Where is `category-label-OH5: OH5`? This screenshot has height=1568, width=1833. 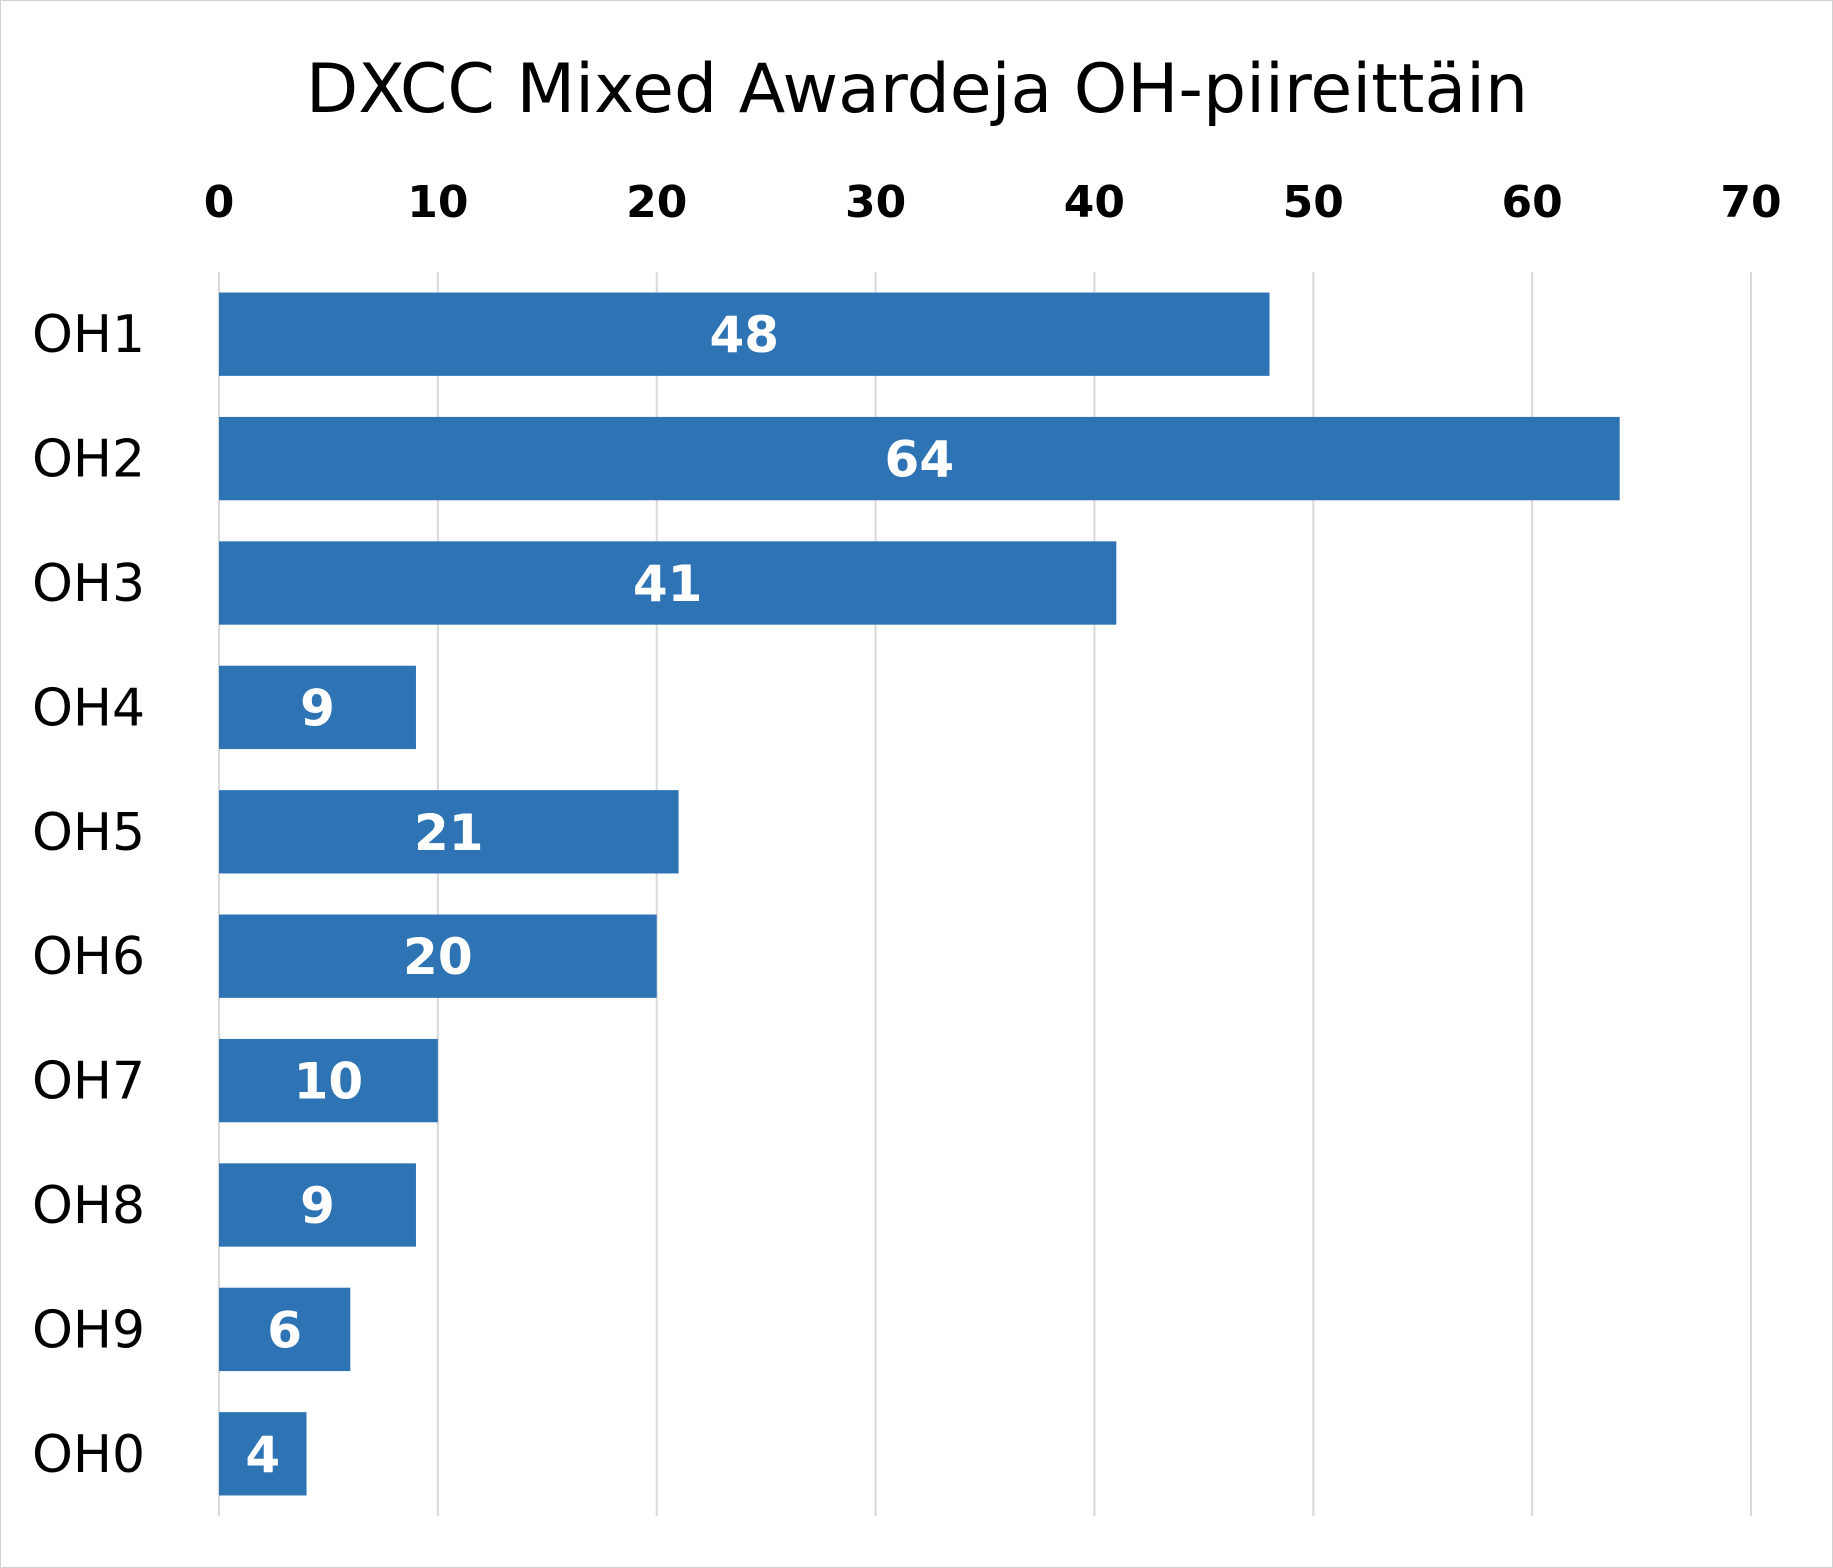
category-label-OH5: OH5 is located at coordinates (88, 833).